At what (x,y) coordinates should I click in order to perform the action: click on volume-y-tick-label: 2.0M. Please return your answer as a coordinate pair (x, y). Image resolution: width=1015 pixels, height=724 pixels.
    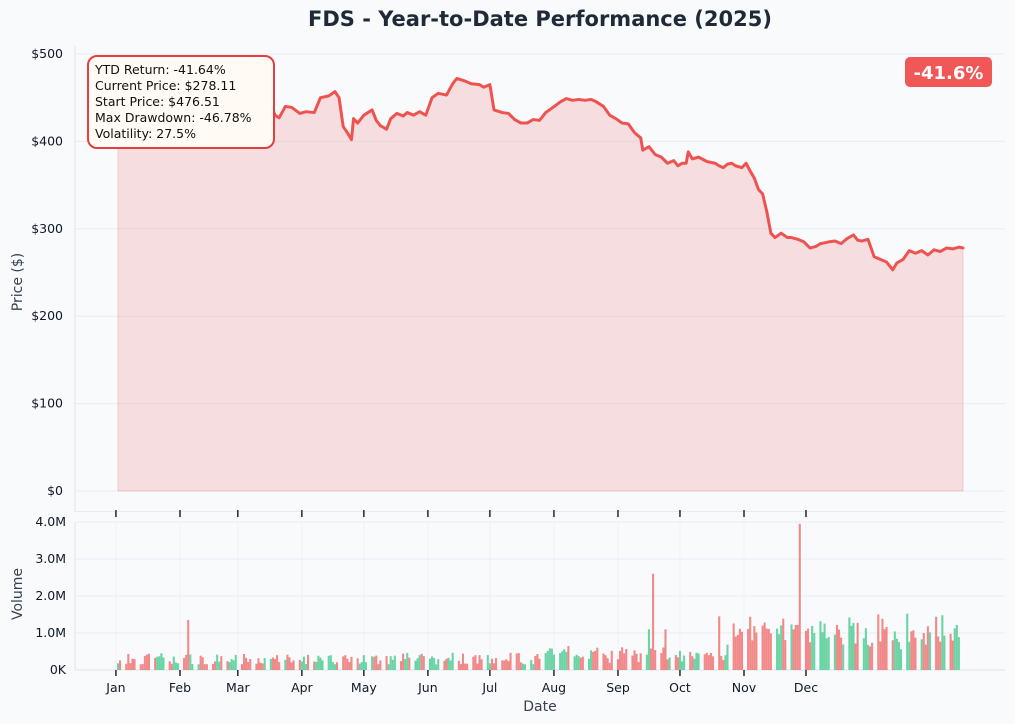
    Looking at the image, I should click on (50, 595).